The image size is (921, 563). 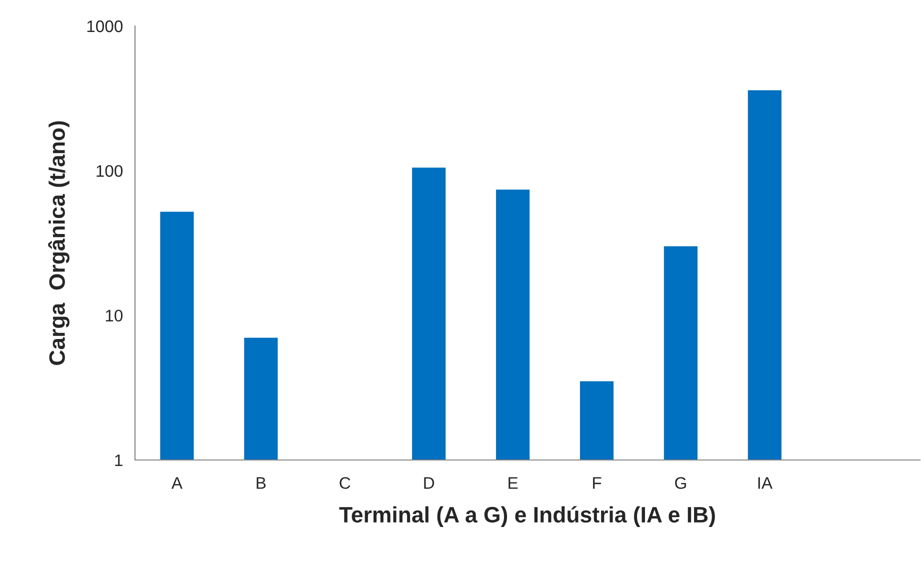 What do you see at coordinates (527, 516) in the screenshot?
I see `x-axis-title: Terminal (A a G) e Indústria (IA e IB)` at bounding box center [527, 516].